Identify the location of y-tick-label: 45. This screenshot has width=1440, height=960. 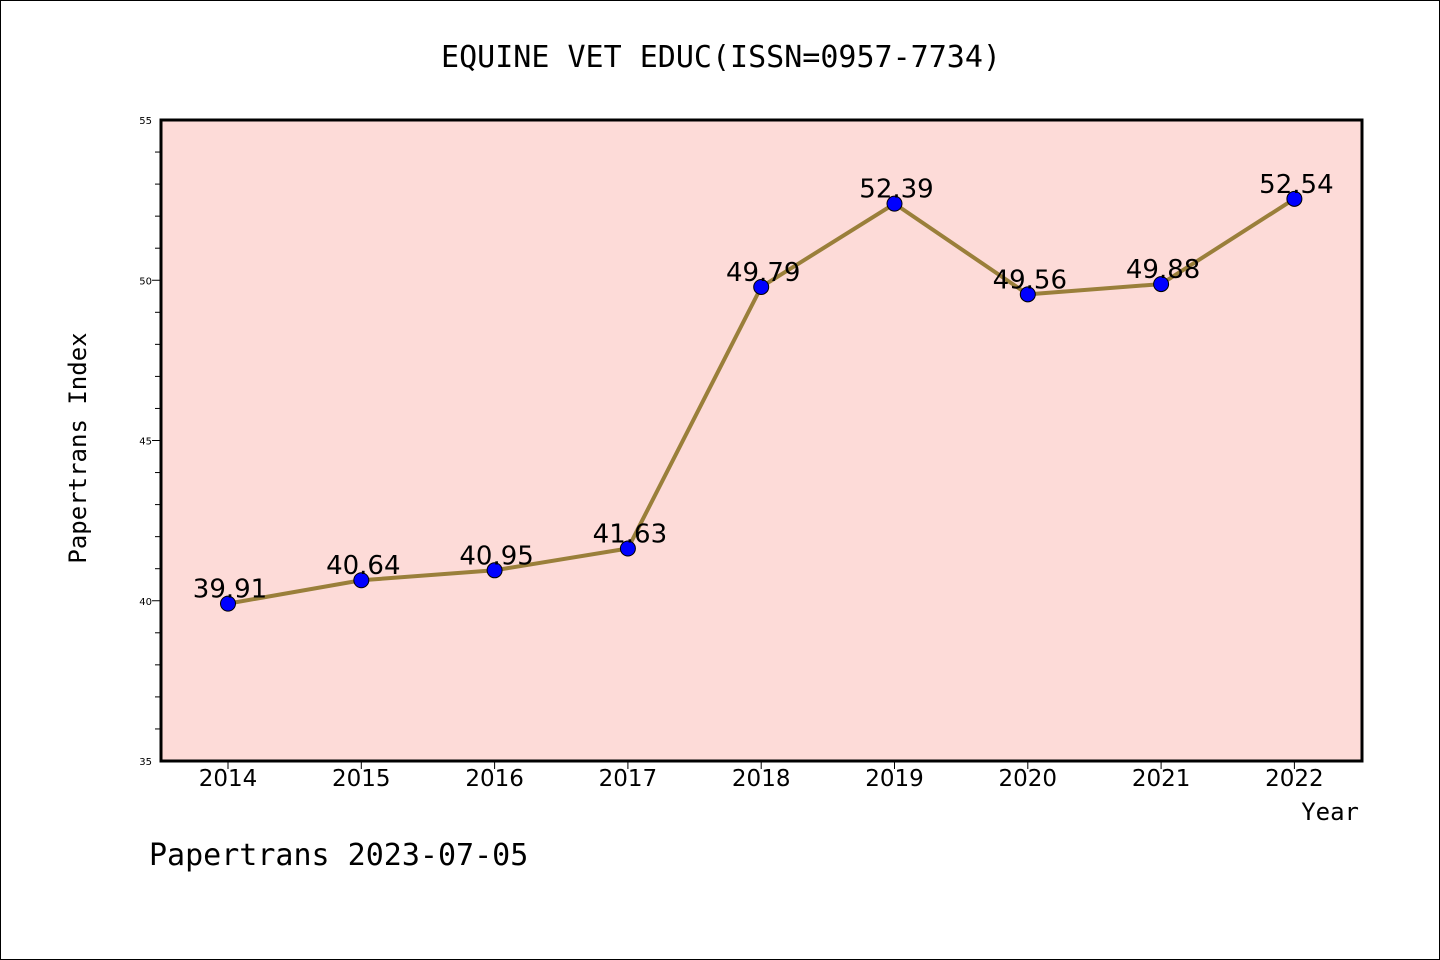
(145, 442).